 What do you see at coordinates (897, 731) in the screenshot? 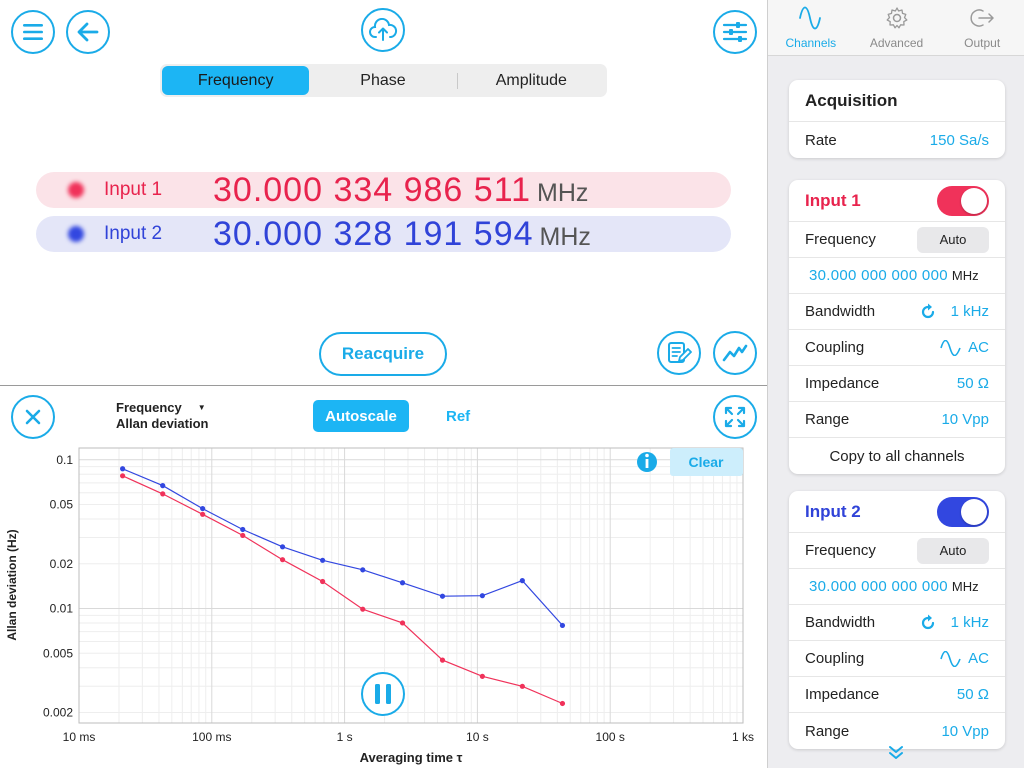
I see `input-2-range-row: Range 10 Vpp` at bounding box center [897, 731].